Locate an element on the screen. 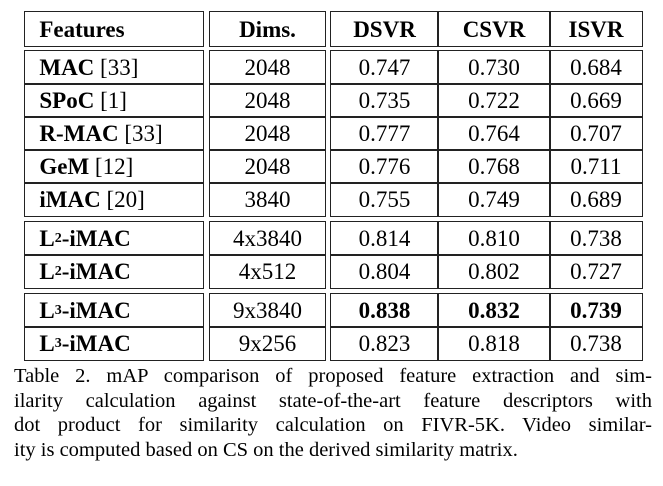 The width and height of the screenshot is (663, 486). cell-text: 4x512 is located at coordinates (267, 271).